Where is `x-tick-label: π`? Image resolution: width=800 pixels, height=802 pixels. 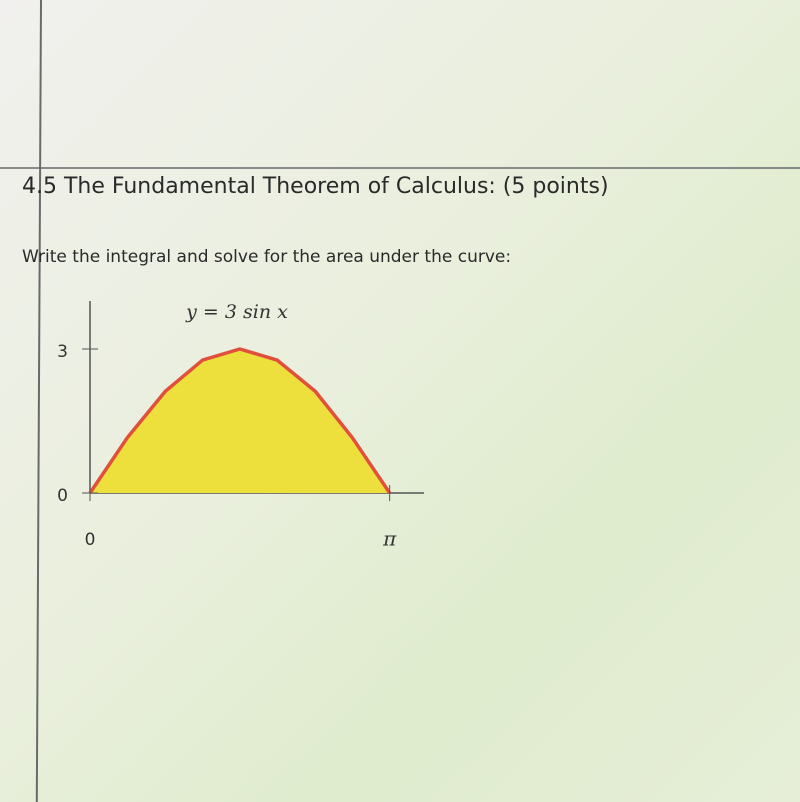
x-tick-label: π is located at coordinates (389, 539).